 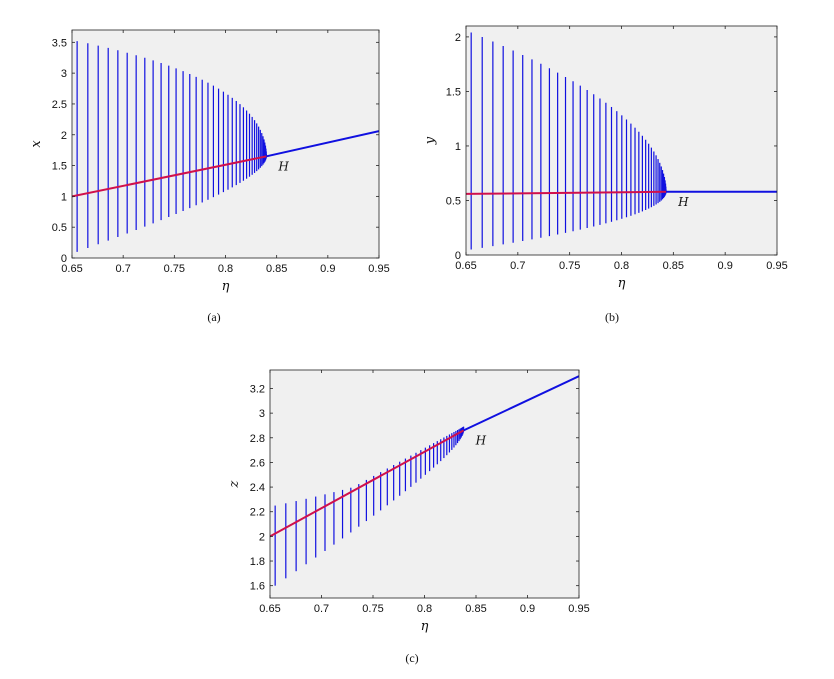 I want to click on y-tick-label: 2.8, so click(x=257, y=439).